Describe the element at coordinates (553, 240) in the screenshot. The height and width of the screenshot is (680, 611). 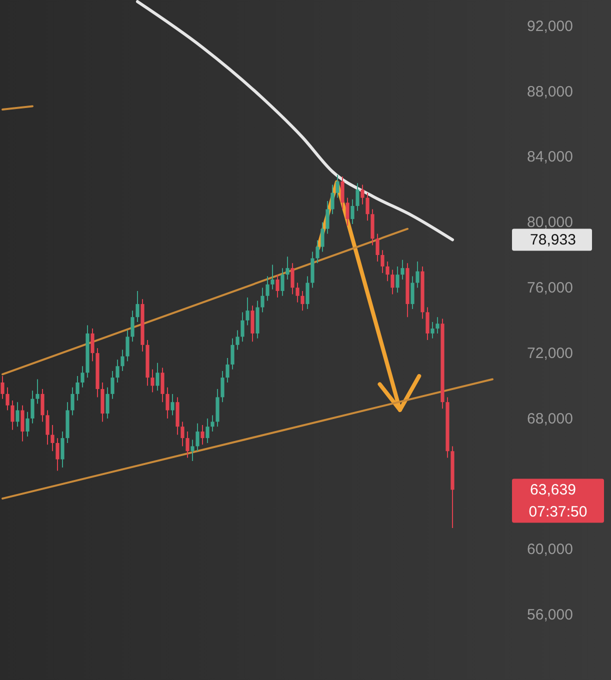
I see `text: 78,933` at that location.